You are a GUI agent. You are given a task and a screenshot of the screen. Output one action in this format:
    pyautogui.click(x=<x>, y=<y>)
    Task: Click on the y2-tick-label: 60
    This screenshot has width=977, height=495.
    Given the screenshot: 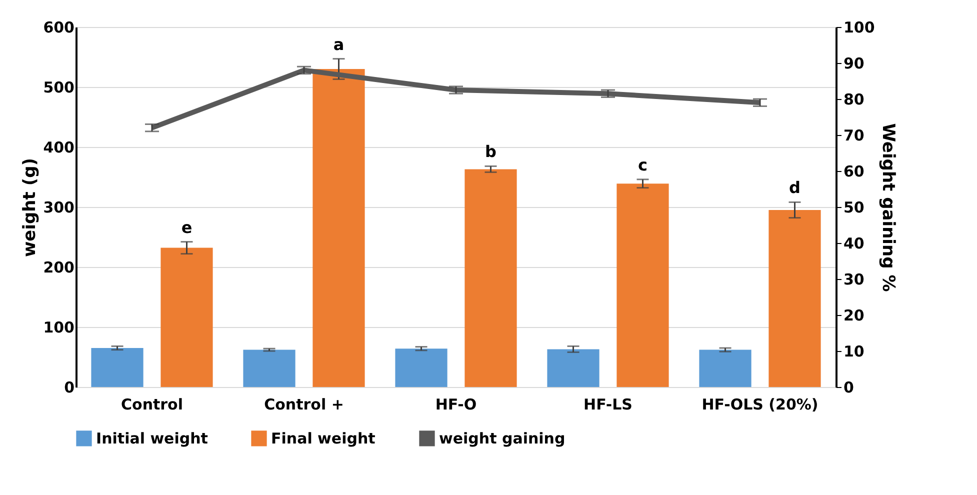 What is the action you would take?
    pyautogui.click(x=854, y=171)
    